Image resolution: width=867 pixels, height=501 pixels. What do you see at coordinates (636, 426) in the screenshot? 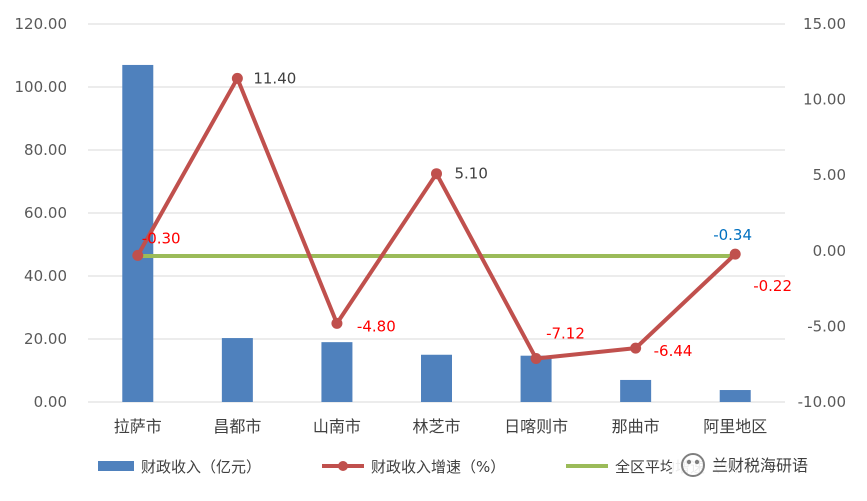
I see `category-label: 那曲市` at bounding box center [636, 426].